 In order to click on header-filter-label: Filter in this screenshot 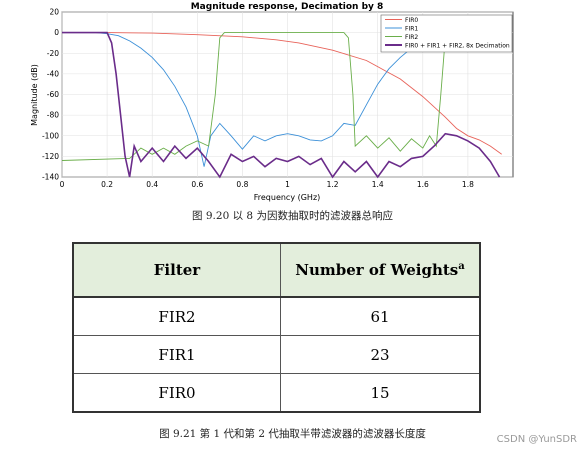, I will do `click(177, 270)`.